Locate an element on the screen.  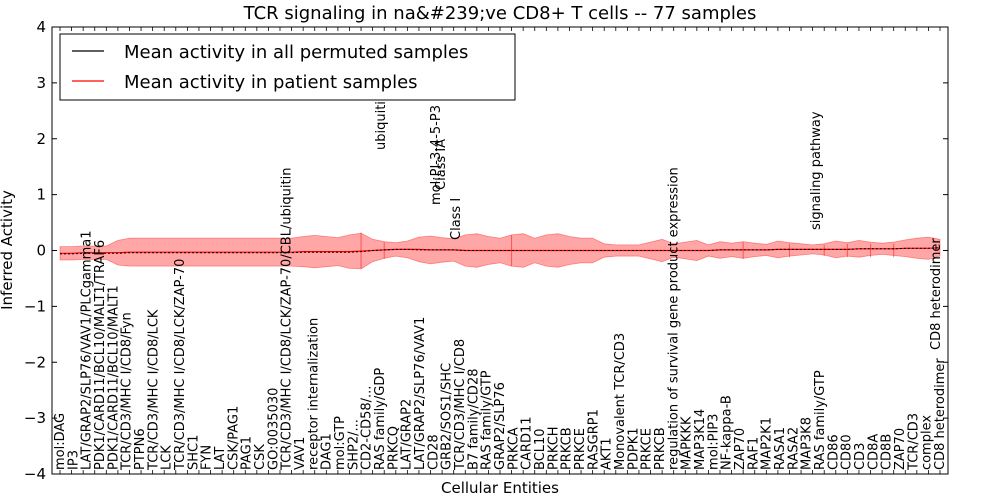
y-tick-label: −4 is located at coordinates (35, 474).